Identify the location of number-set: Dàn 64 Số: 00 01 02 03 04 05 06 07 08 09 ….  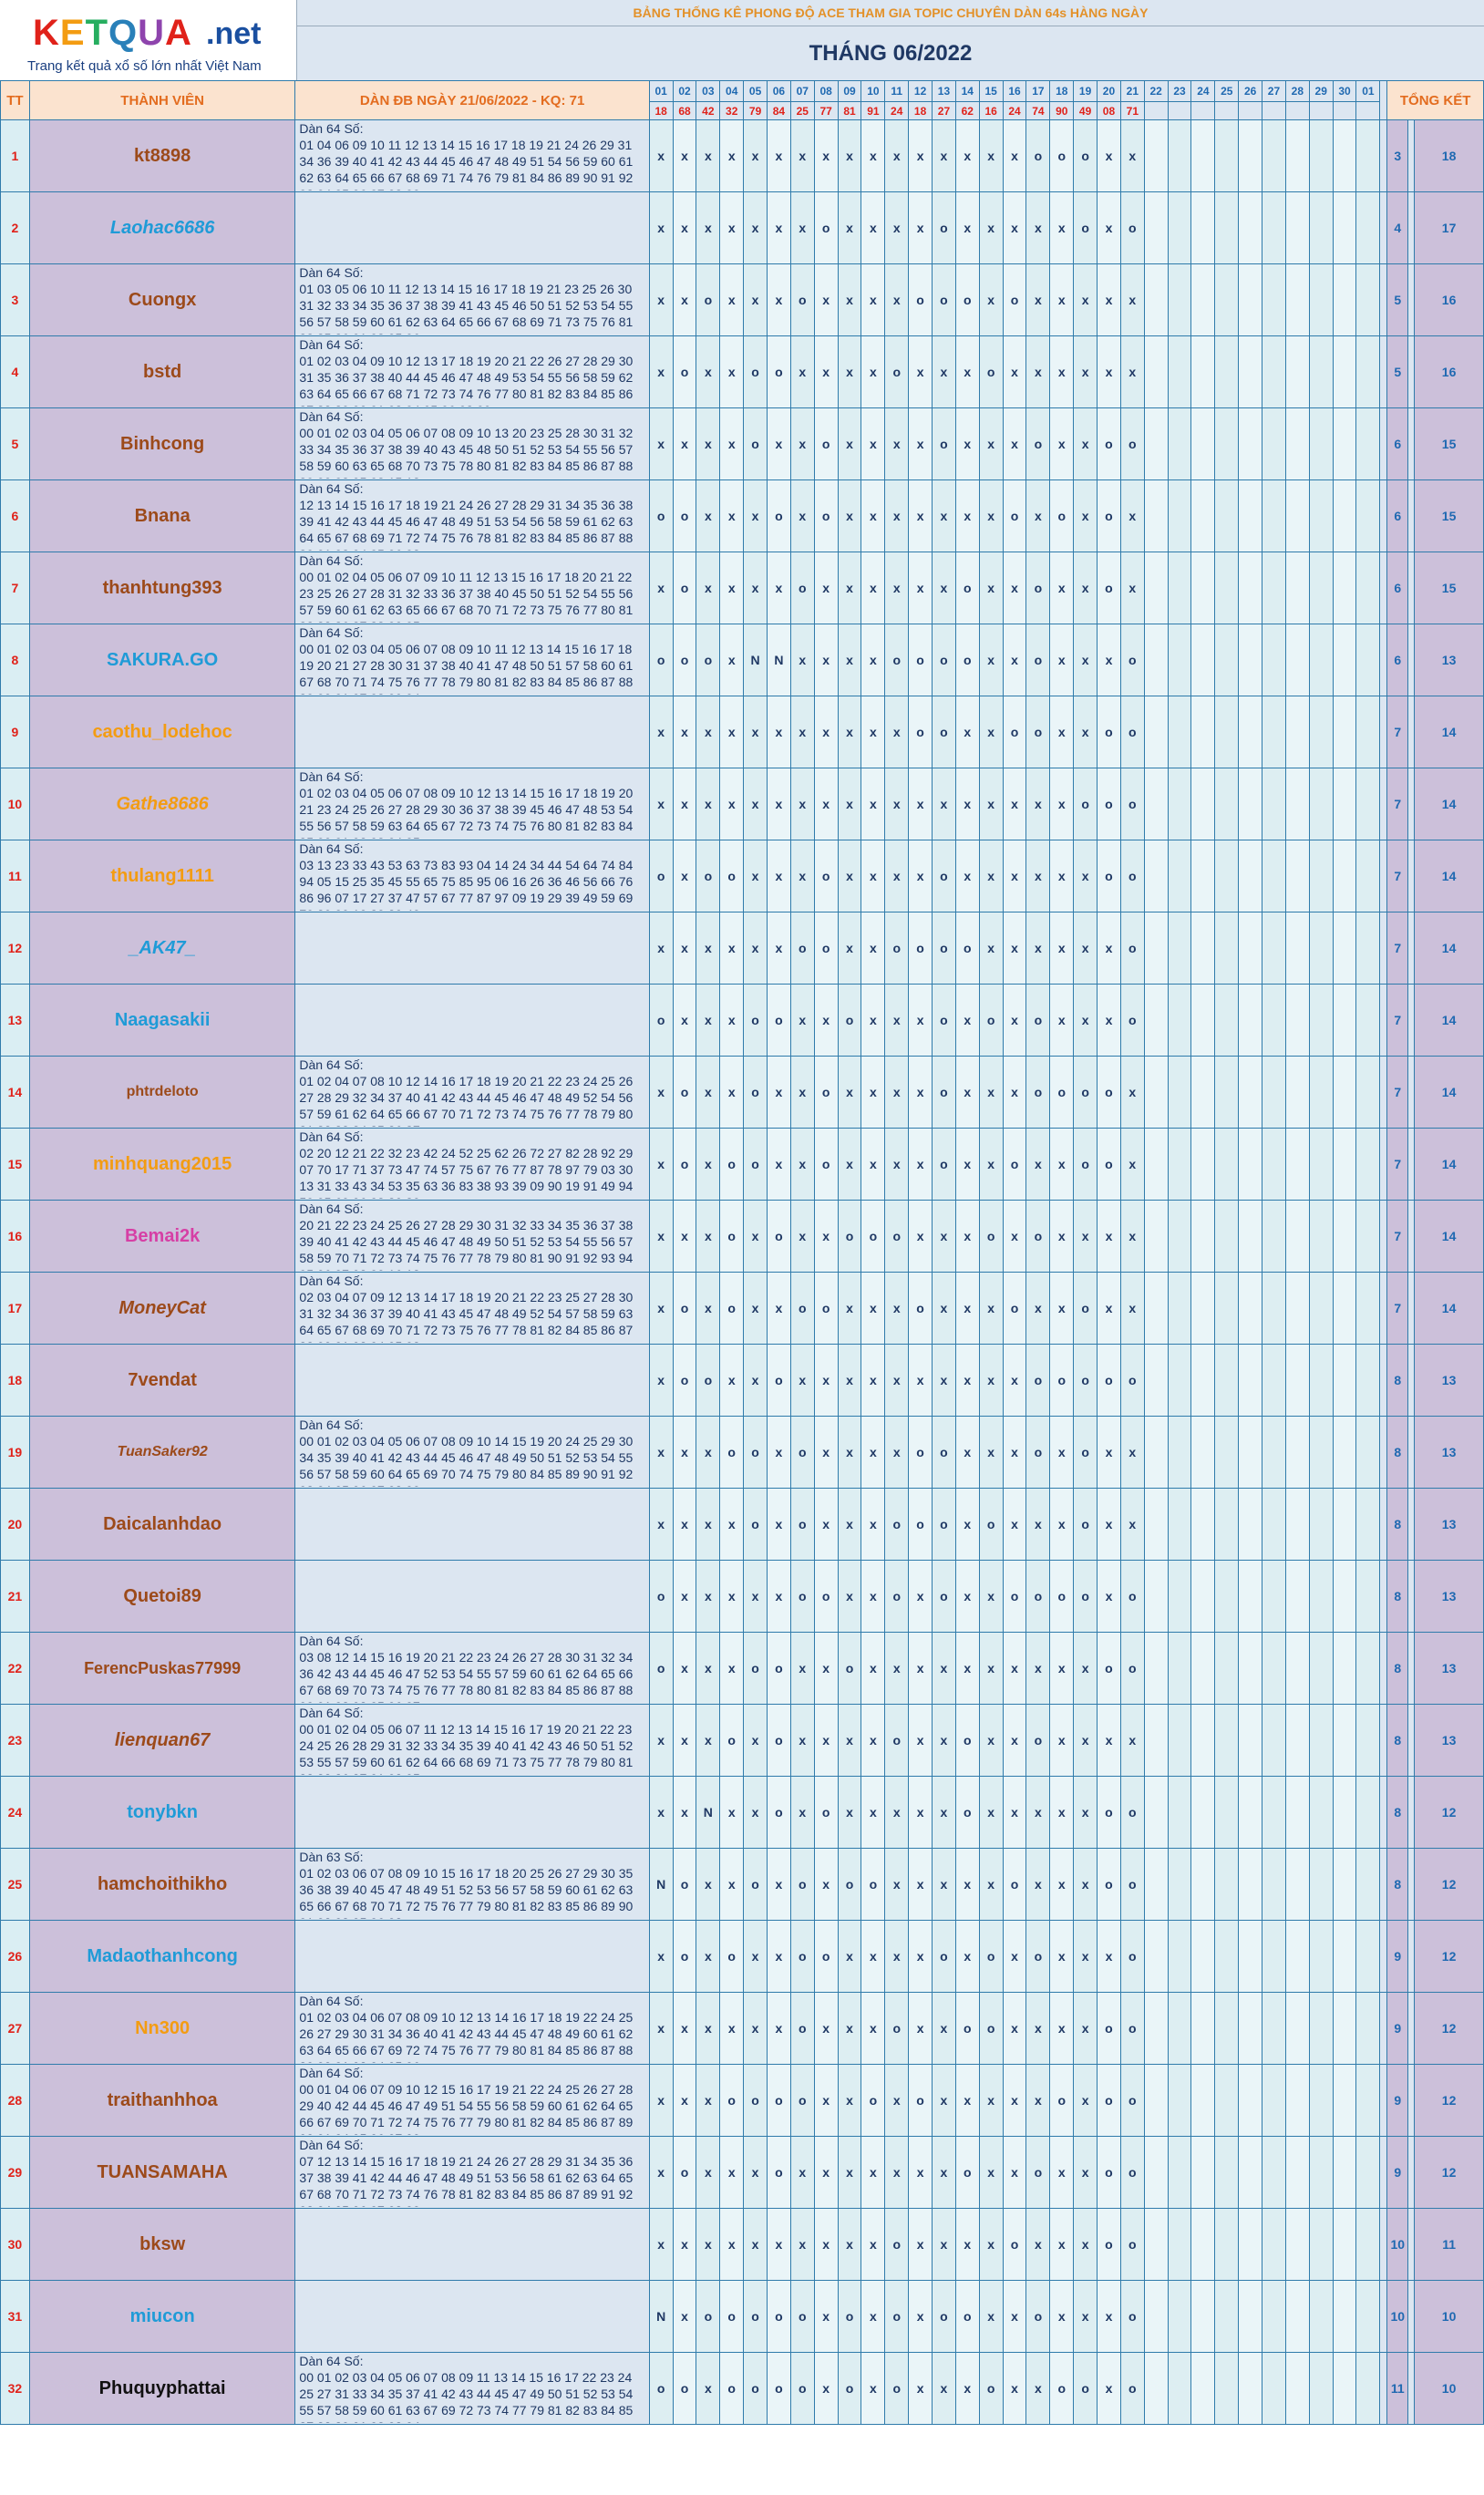
(472, 660).